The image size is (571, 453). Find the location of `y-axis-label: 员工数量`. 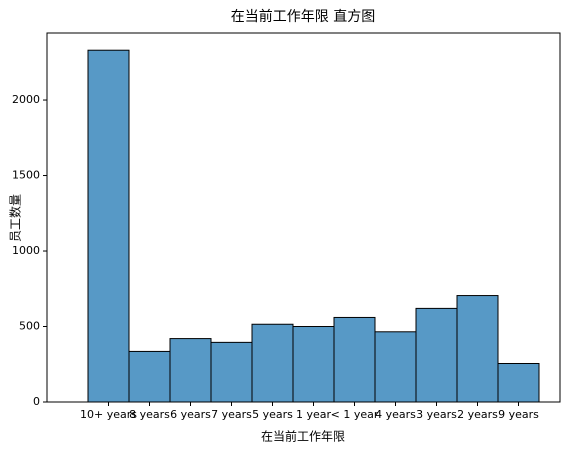

y-axis-label: 员工数量 is located at coordinates (15, 218).